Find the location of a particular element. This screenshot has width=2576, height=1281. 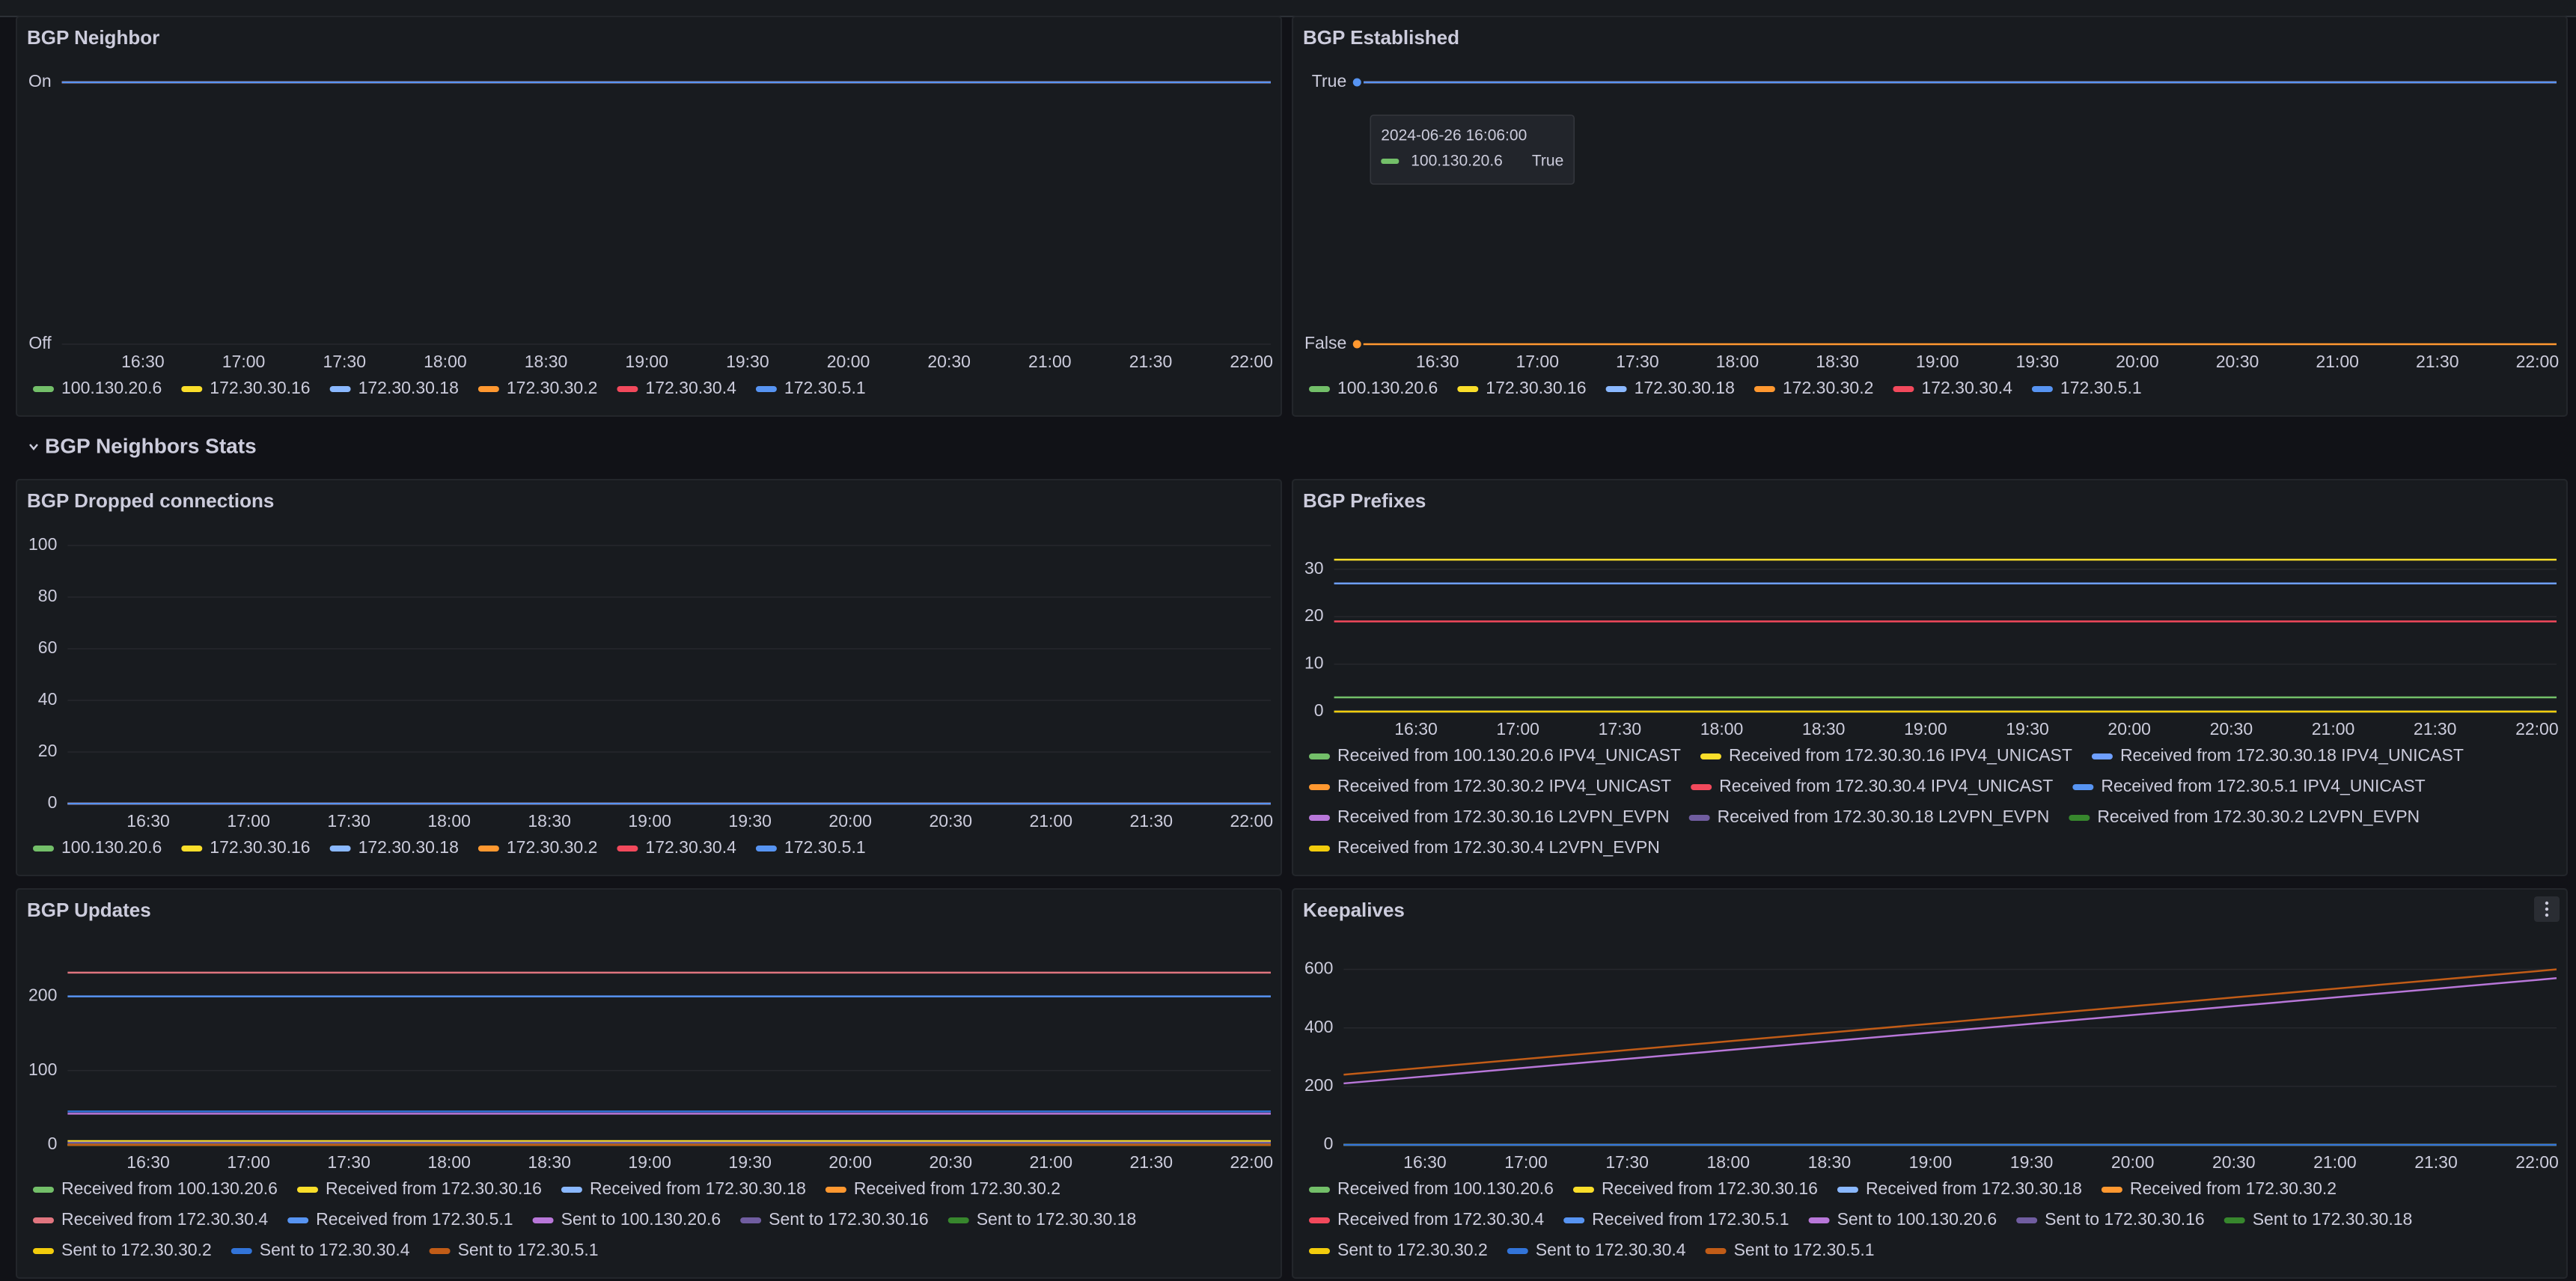

legend-label: Received from 172.30.30.2 L2VPN_EVPN is located at coordinates (2258, 816).